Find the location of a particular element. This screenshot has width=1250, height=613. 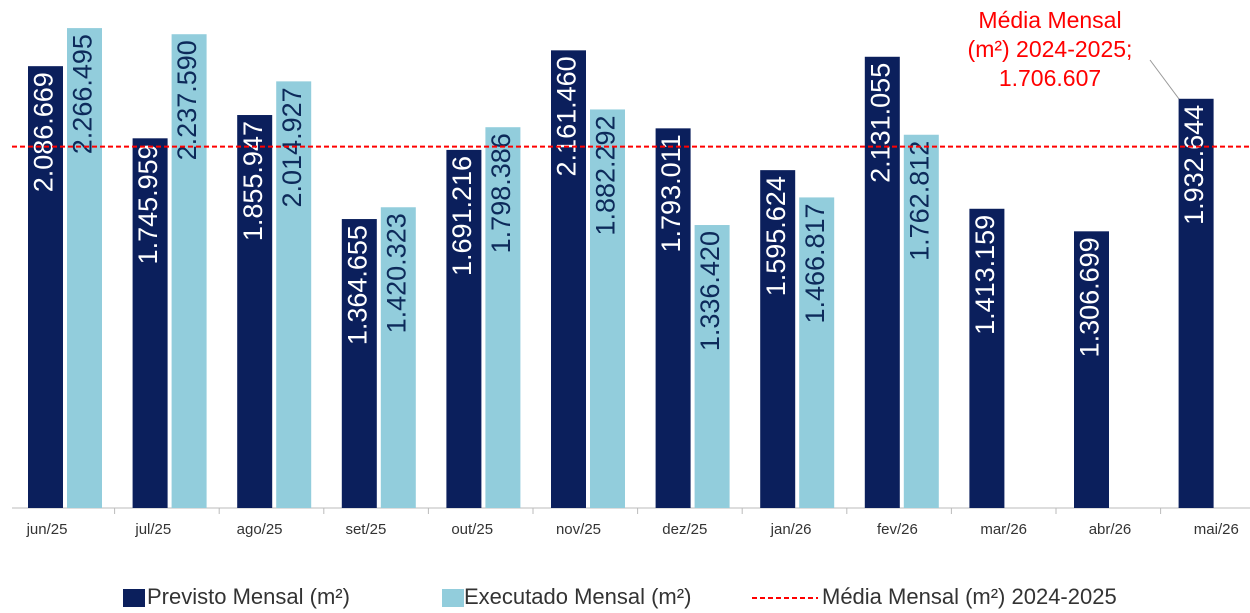

value-label: 1.932.644 is located at coordinates (1194, 165).